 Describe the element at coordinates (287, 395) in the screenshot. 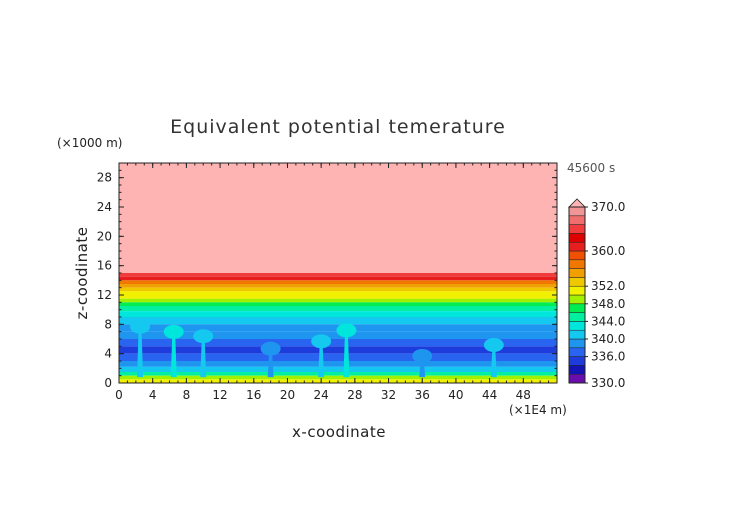

I see `x-tick-label: 20` at that location.